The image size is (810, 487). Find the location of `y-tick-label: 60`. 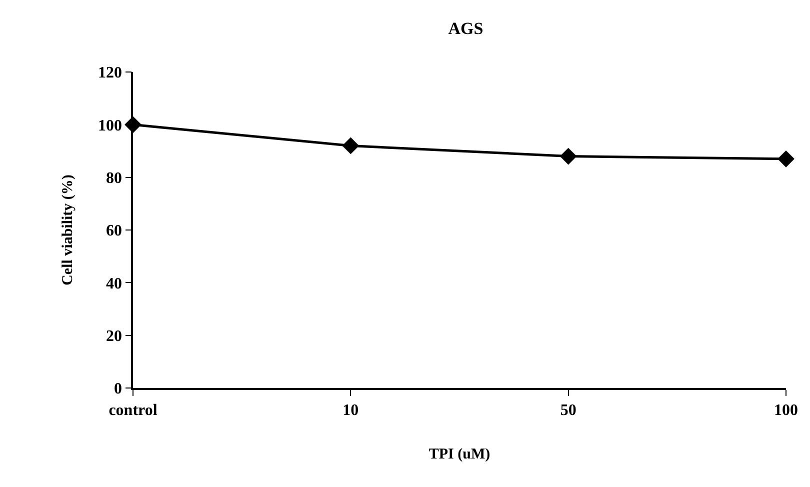

y-tick-label: 60 is located at coordinates (114, 231).